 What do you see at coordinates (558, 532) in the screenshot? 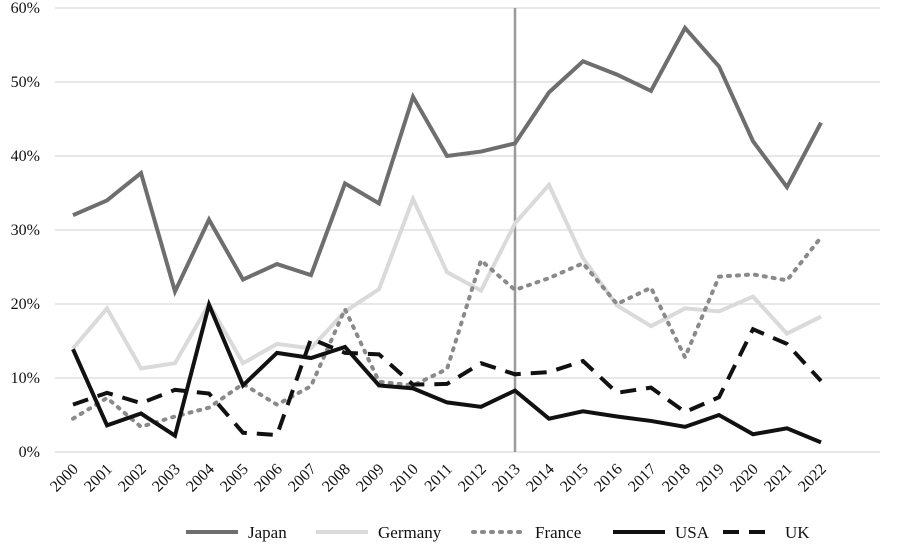
I see `legend-label-france: France` at bounding box center [558, 532].